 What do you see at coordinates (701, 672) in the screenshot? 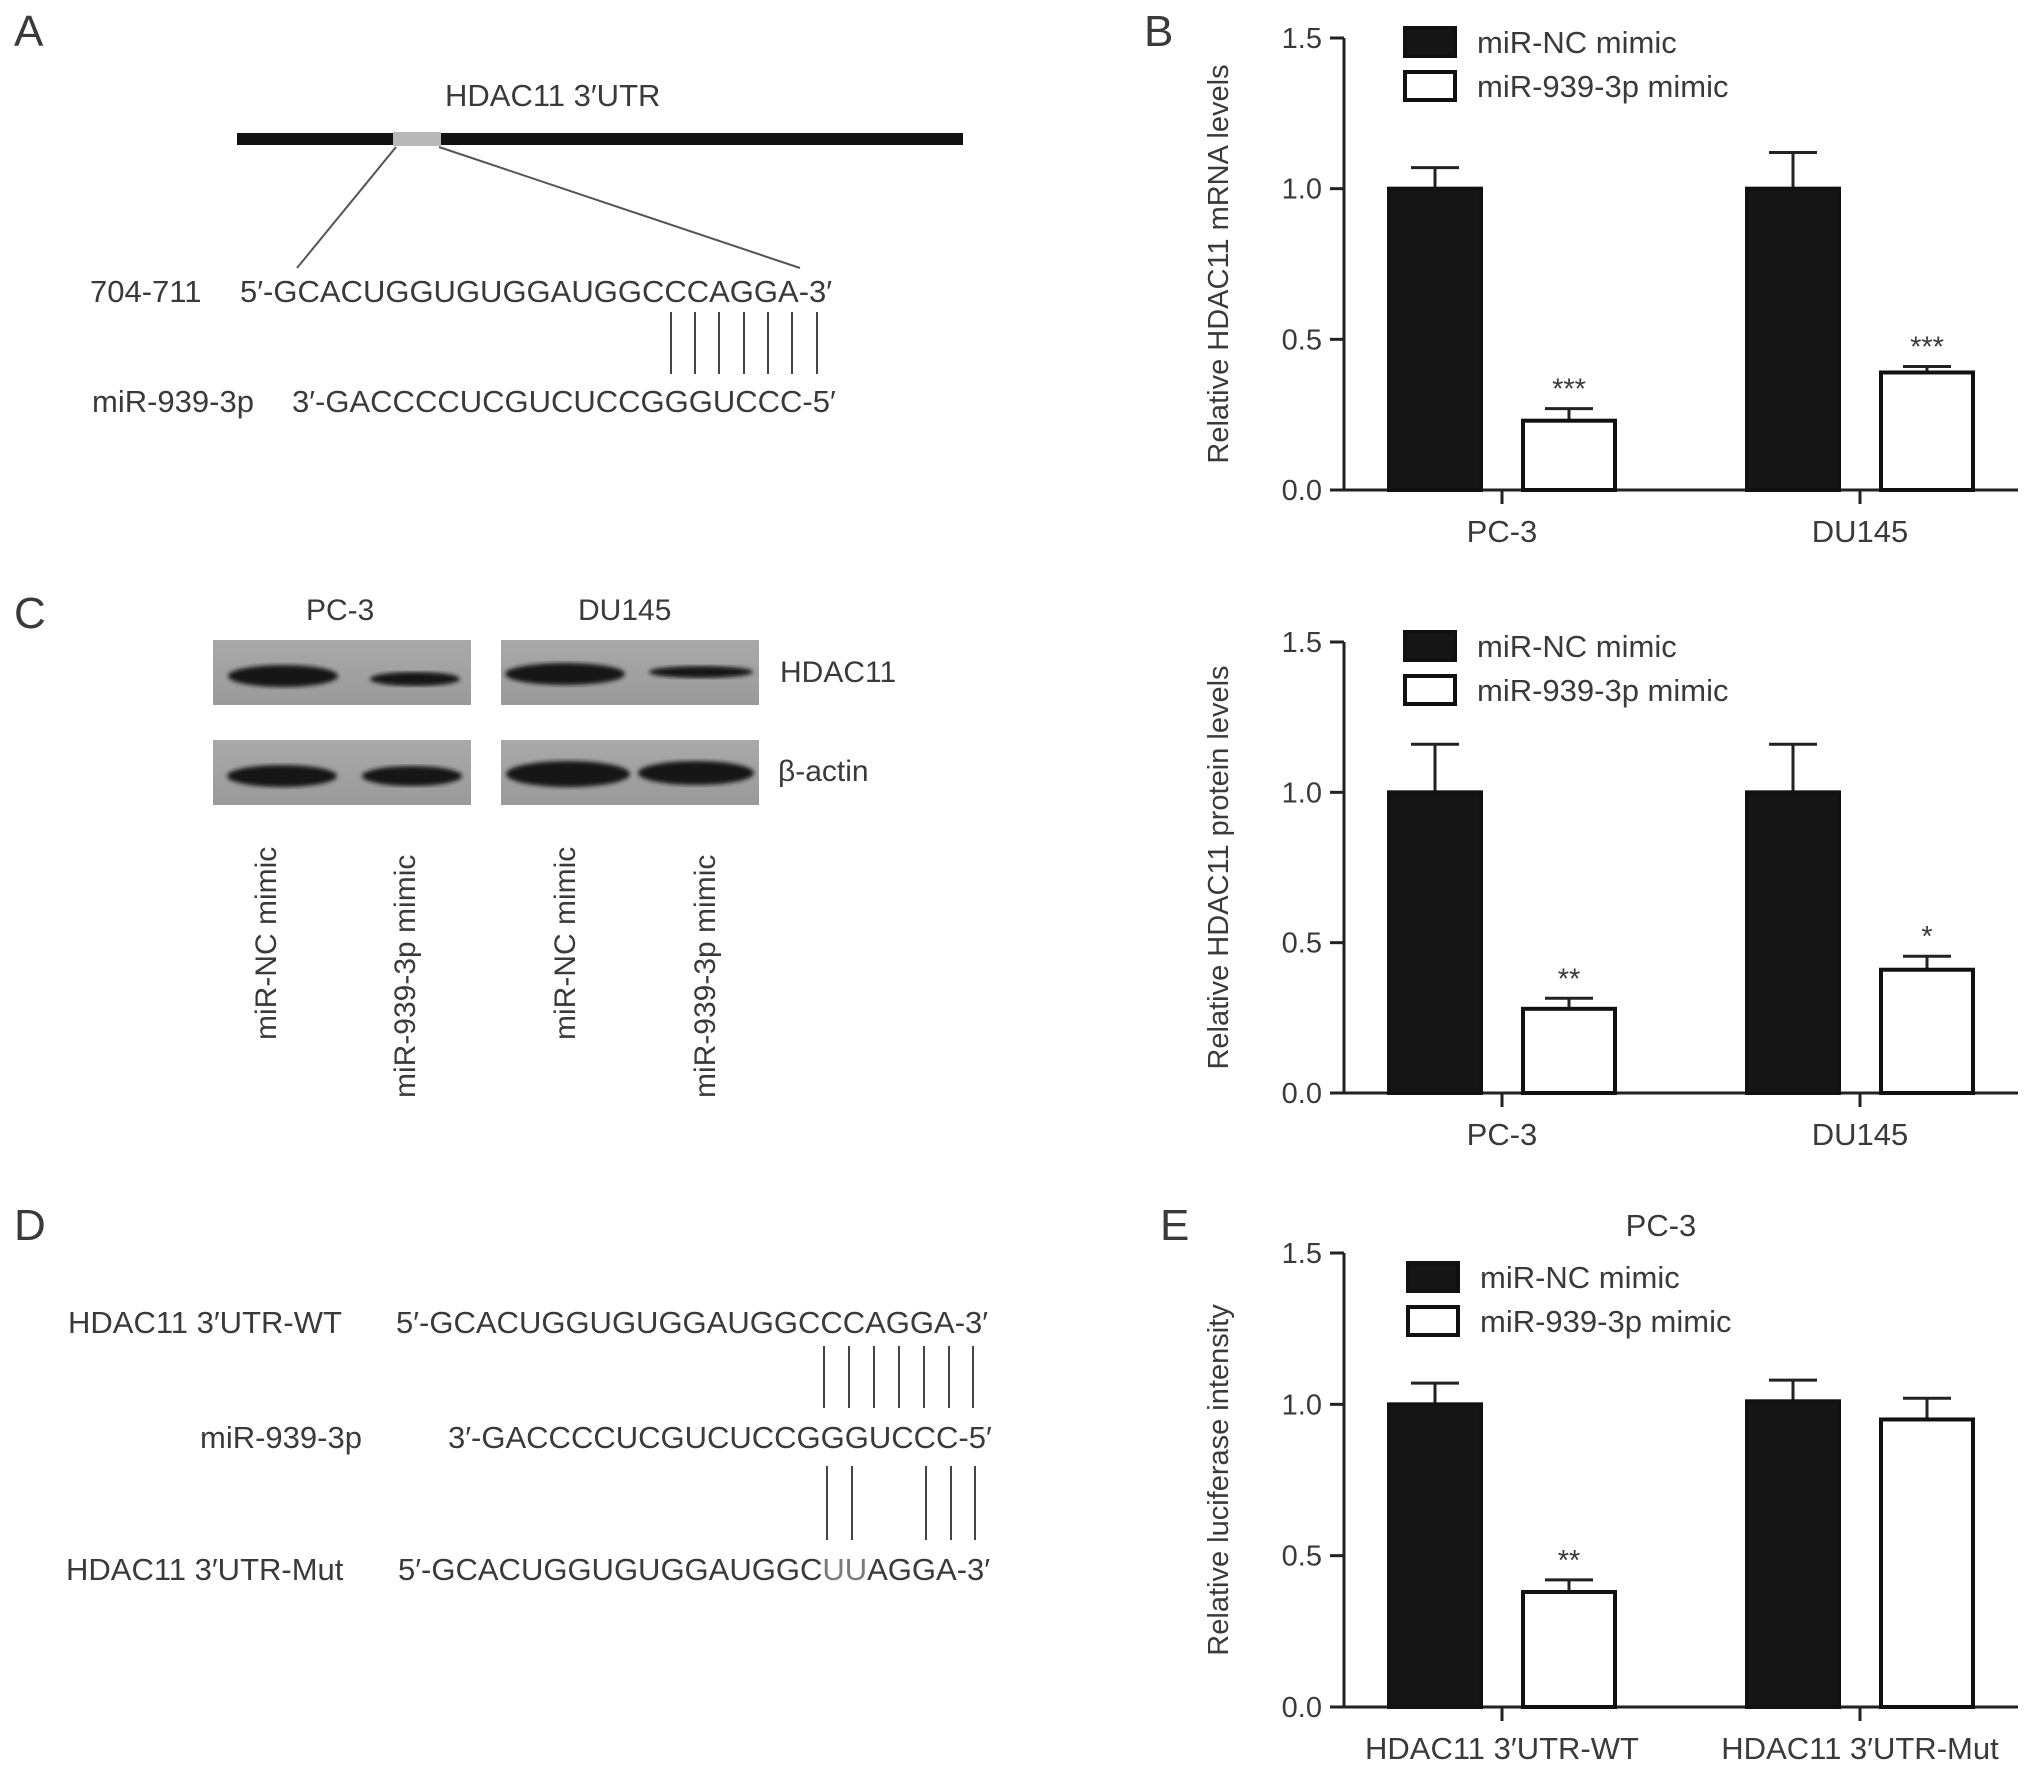
I see `band-hdac11-du145-mimic` at bounding box center [701, 672].